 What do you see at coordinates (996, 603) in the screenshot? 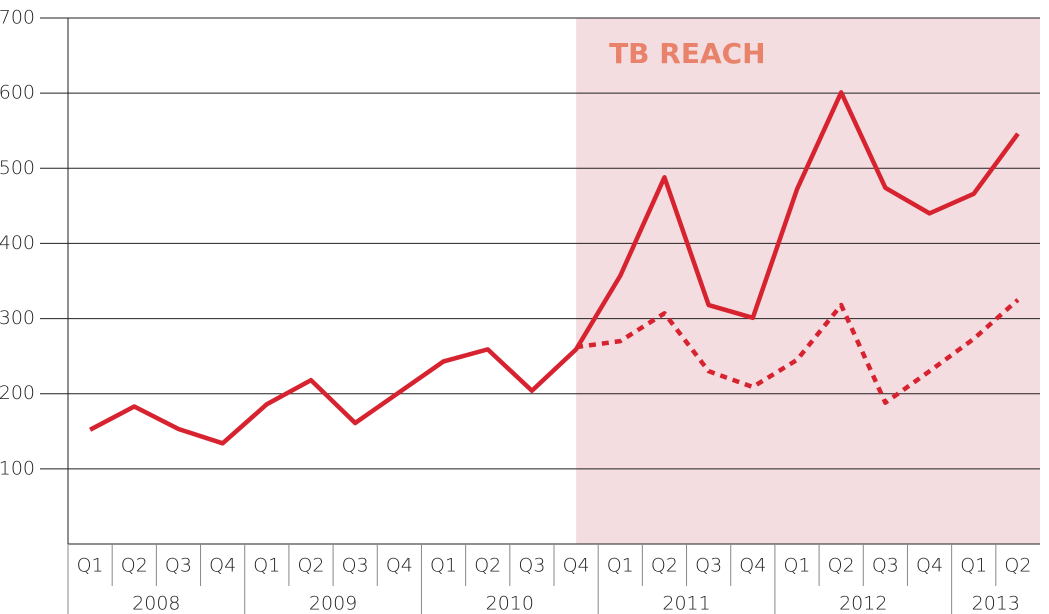
I see `group-label: 2013` at bounding box center [996, 603].